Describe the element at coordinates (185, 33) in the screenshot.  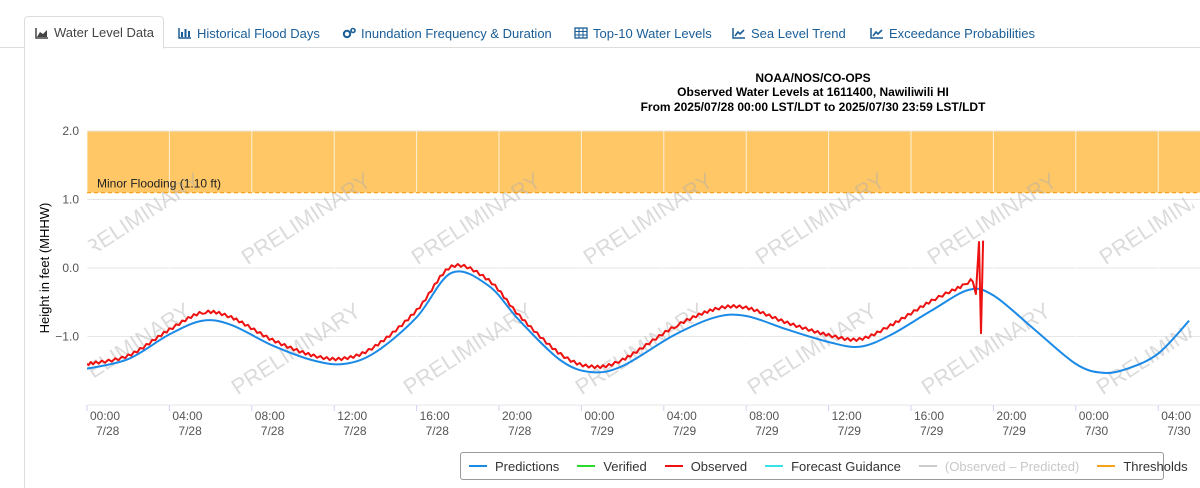
I see `bar-chart-icon` at that location.